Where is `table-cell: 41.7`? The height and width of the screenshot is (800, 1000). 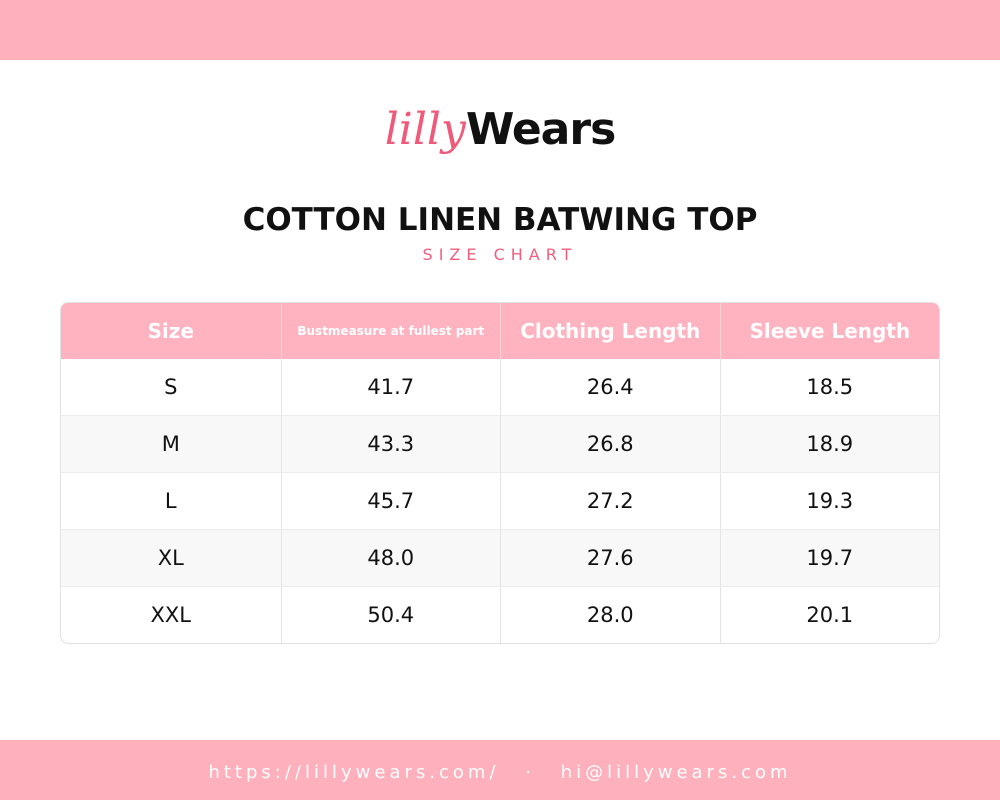
table-cell: 41.7 is located at coordinates (390, 387).